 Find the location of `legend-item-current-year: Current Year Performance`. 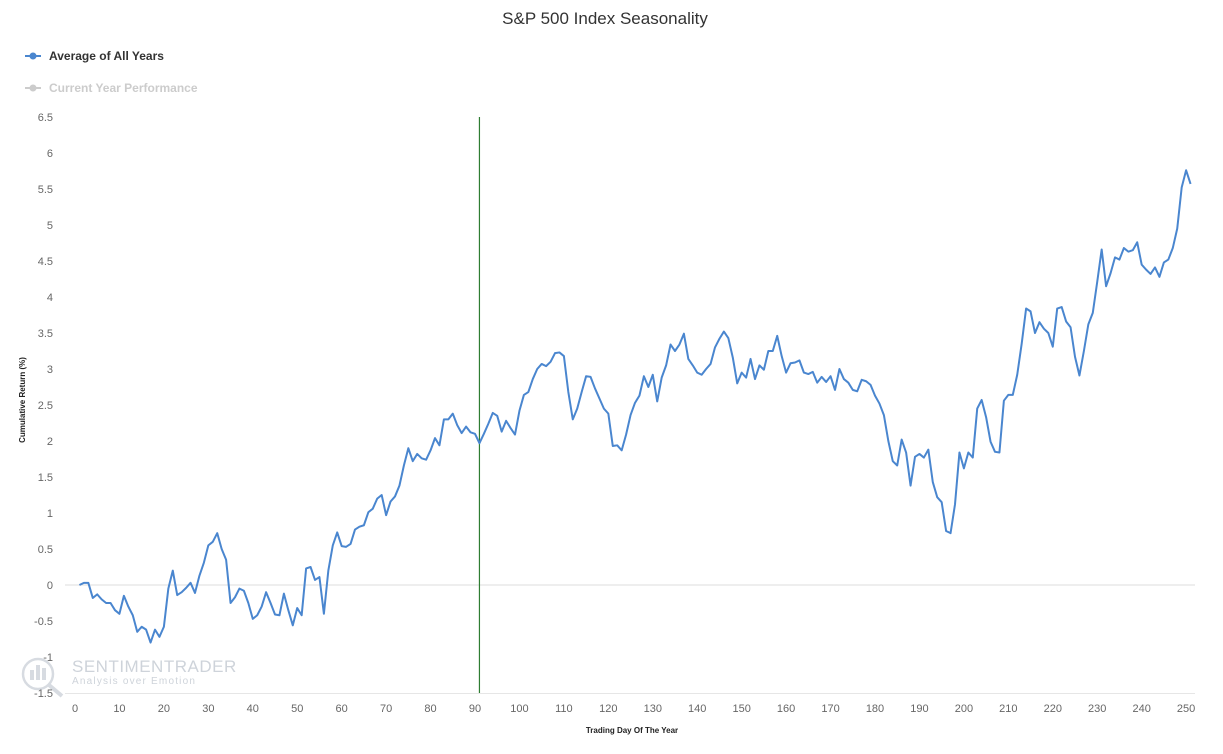

legend-item-current-year: Current Year Performance is located at coordinates (111, 88).